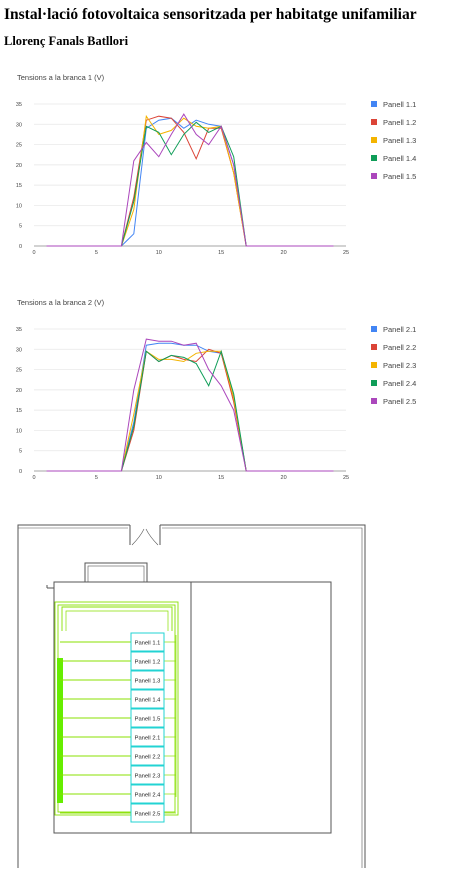 This screenshot has width=463, height=876. What do you see at coordinates (66, 41) in the screenshot?
I see `page-author: Llorenç Fanals Batllori` at bounding box center [66, 41].